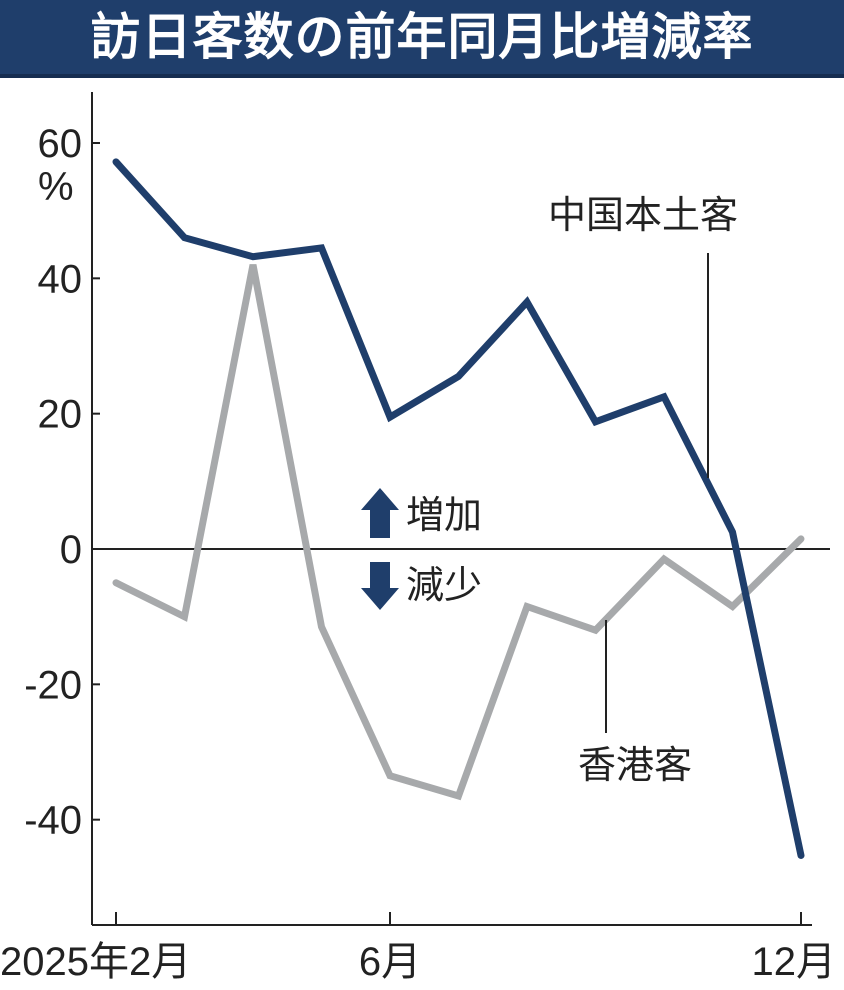 This screenshot has height=990, width=844. What do you see at coordinates (380, 586) in the screenshot?
I see `decrease-arrow-icon` at bounding box center [380, 586].